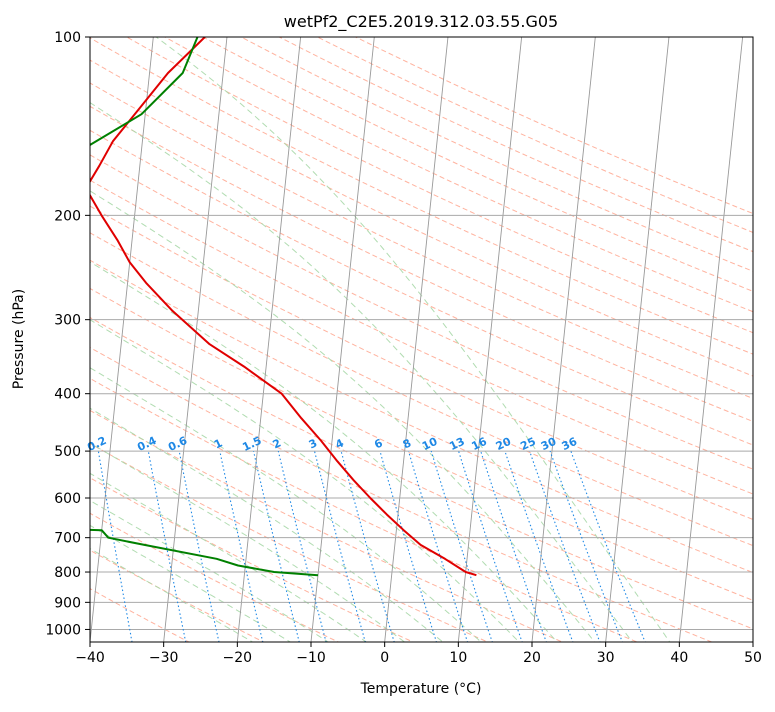 The image size is (775, 712). Describe the element at coordinates (753, 658) in the screenshot. I see `x-tick-label: 50` at that location.